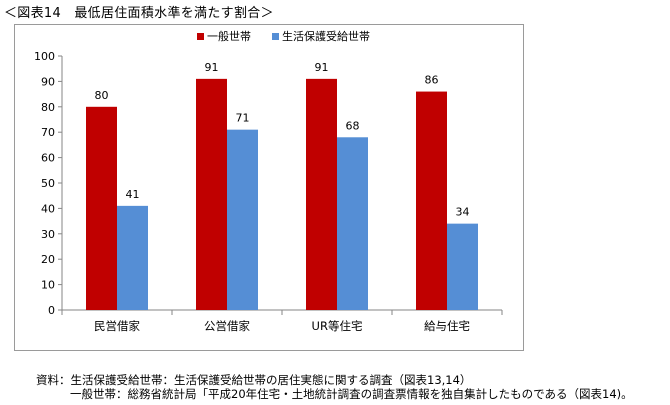  Describe the element at coordinates (254, 380) in the screenshot. I see `source-line-1: 資料：生活保護受給世帯：生活保護受給世帯の居住実態に関する調査（図表13,14）` at that location.